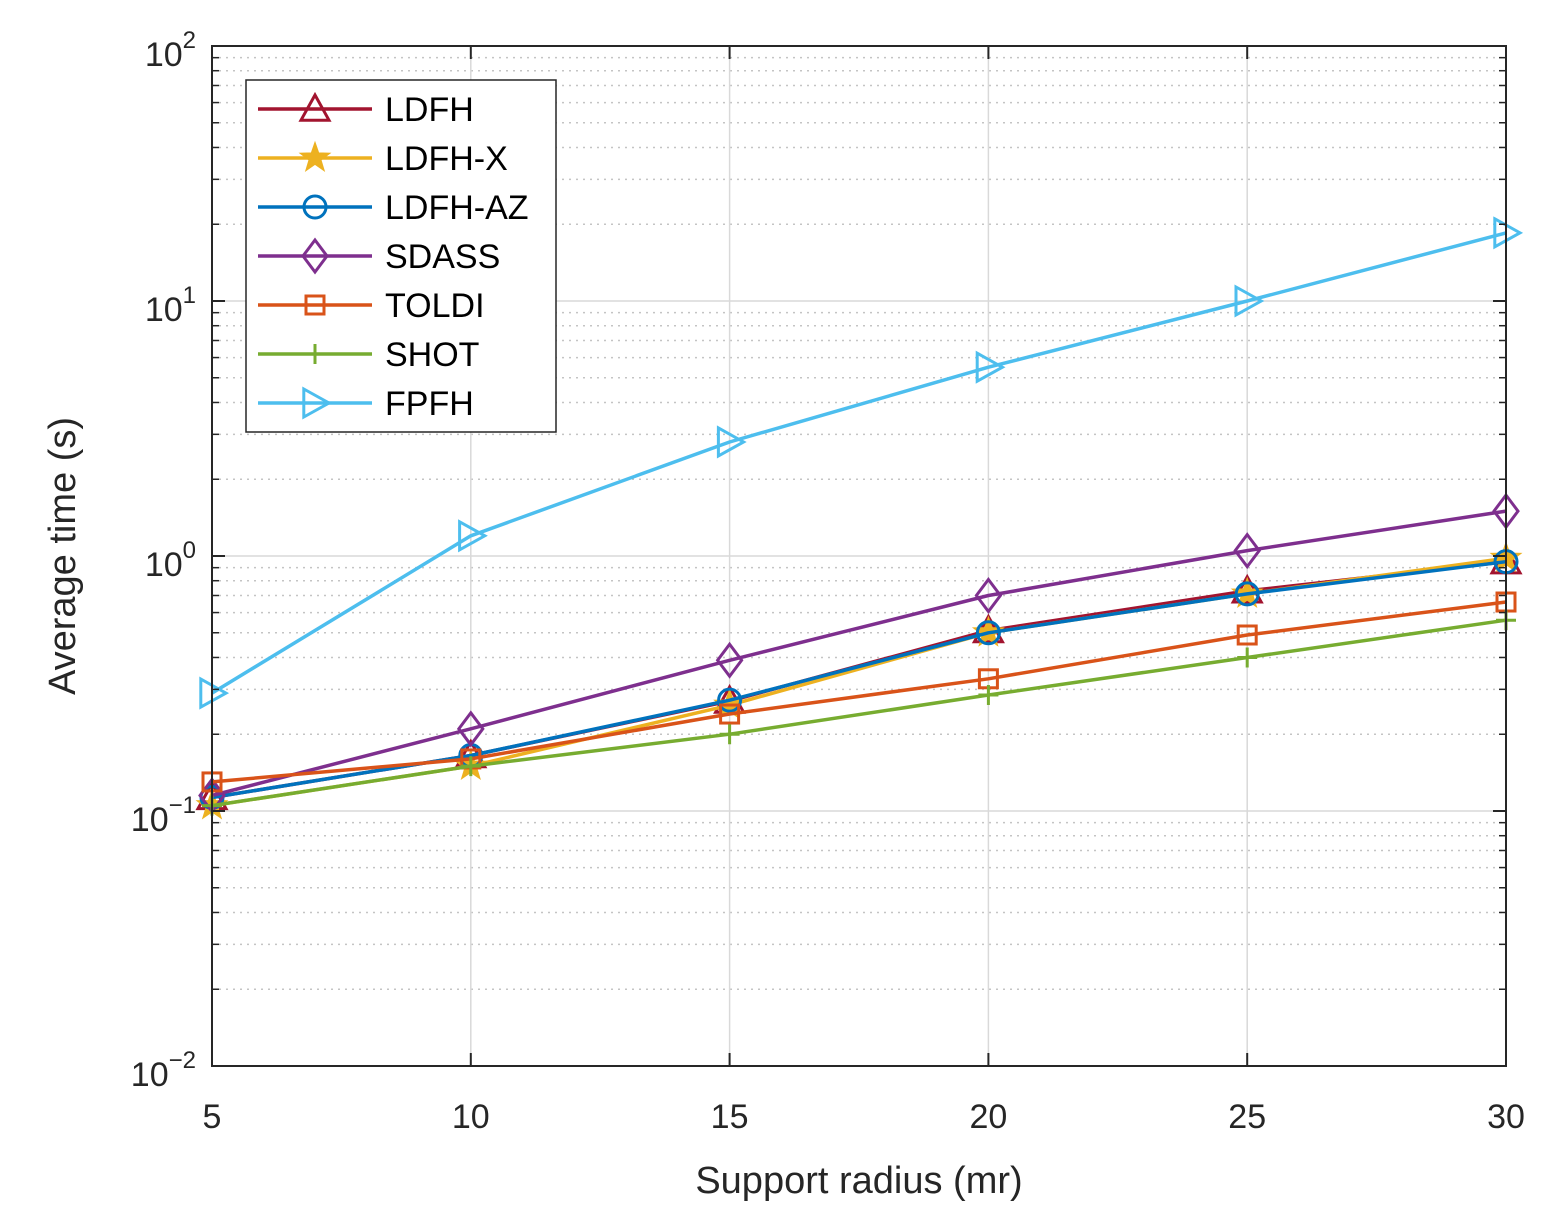 The image size is (1561, 1222). What do you see at coordinates (163, 815) in the screenshot?
I see `y-tick-label: 10⁻¹` at bounding box center [163, 815].